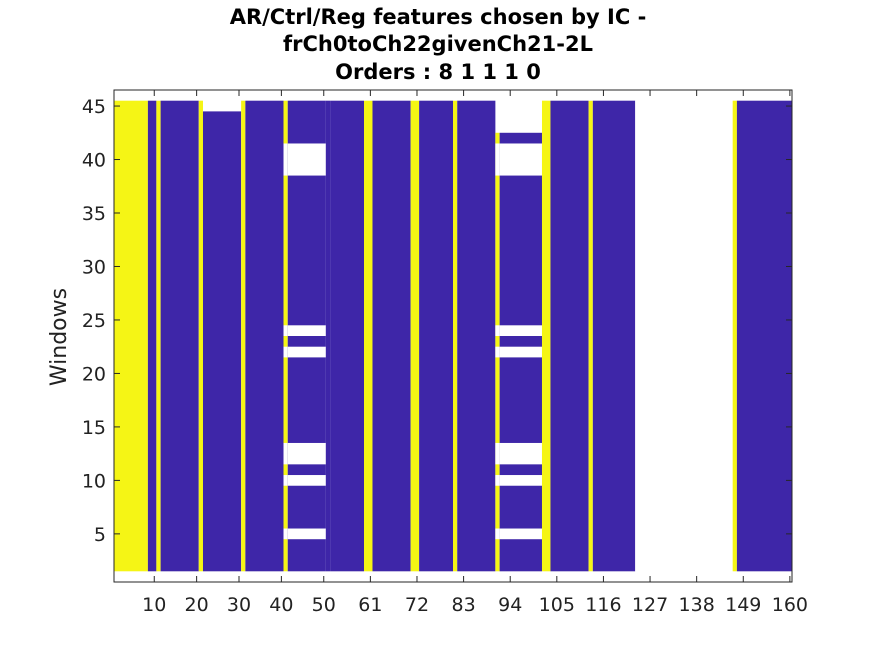 The height and width of the screenshot is (656, 875). I want to click on x-tick-label-8: 94, so click(510, 605).